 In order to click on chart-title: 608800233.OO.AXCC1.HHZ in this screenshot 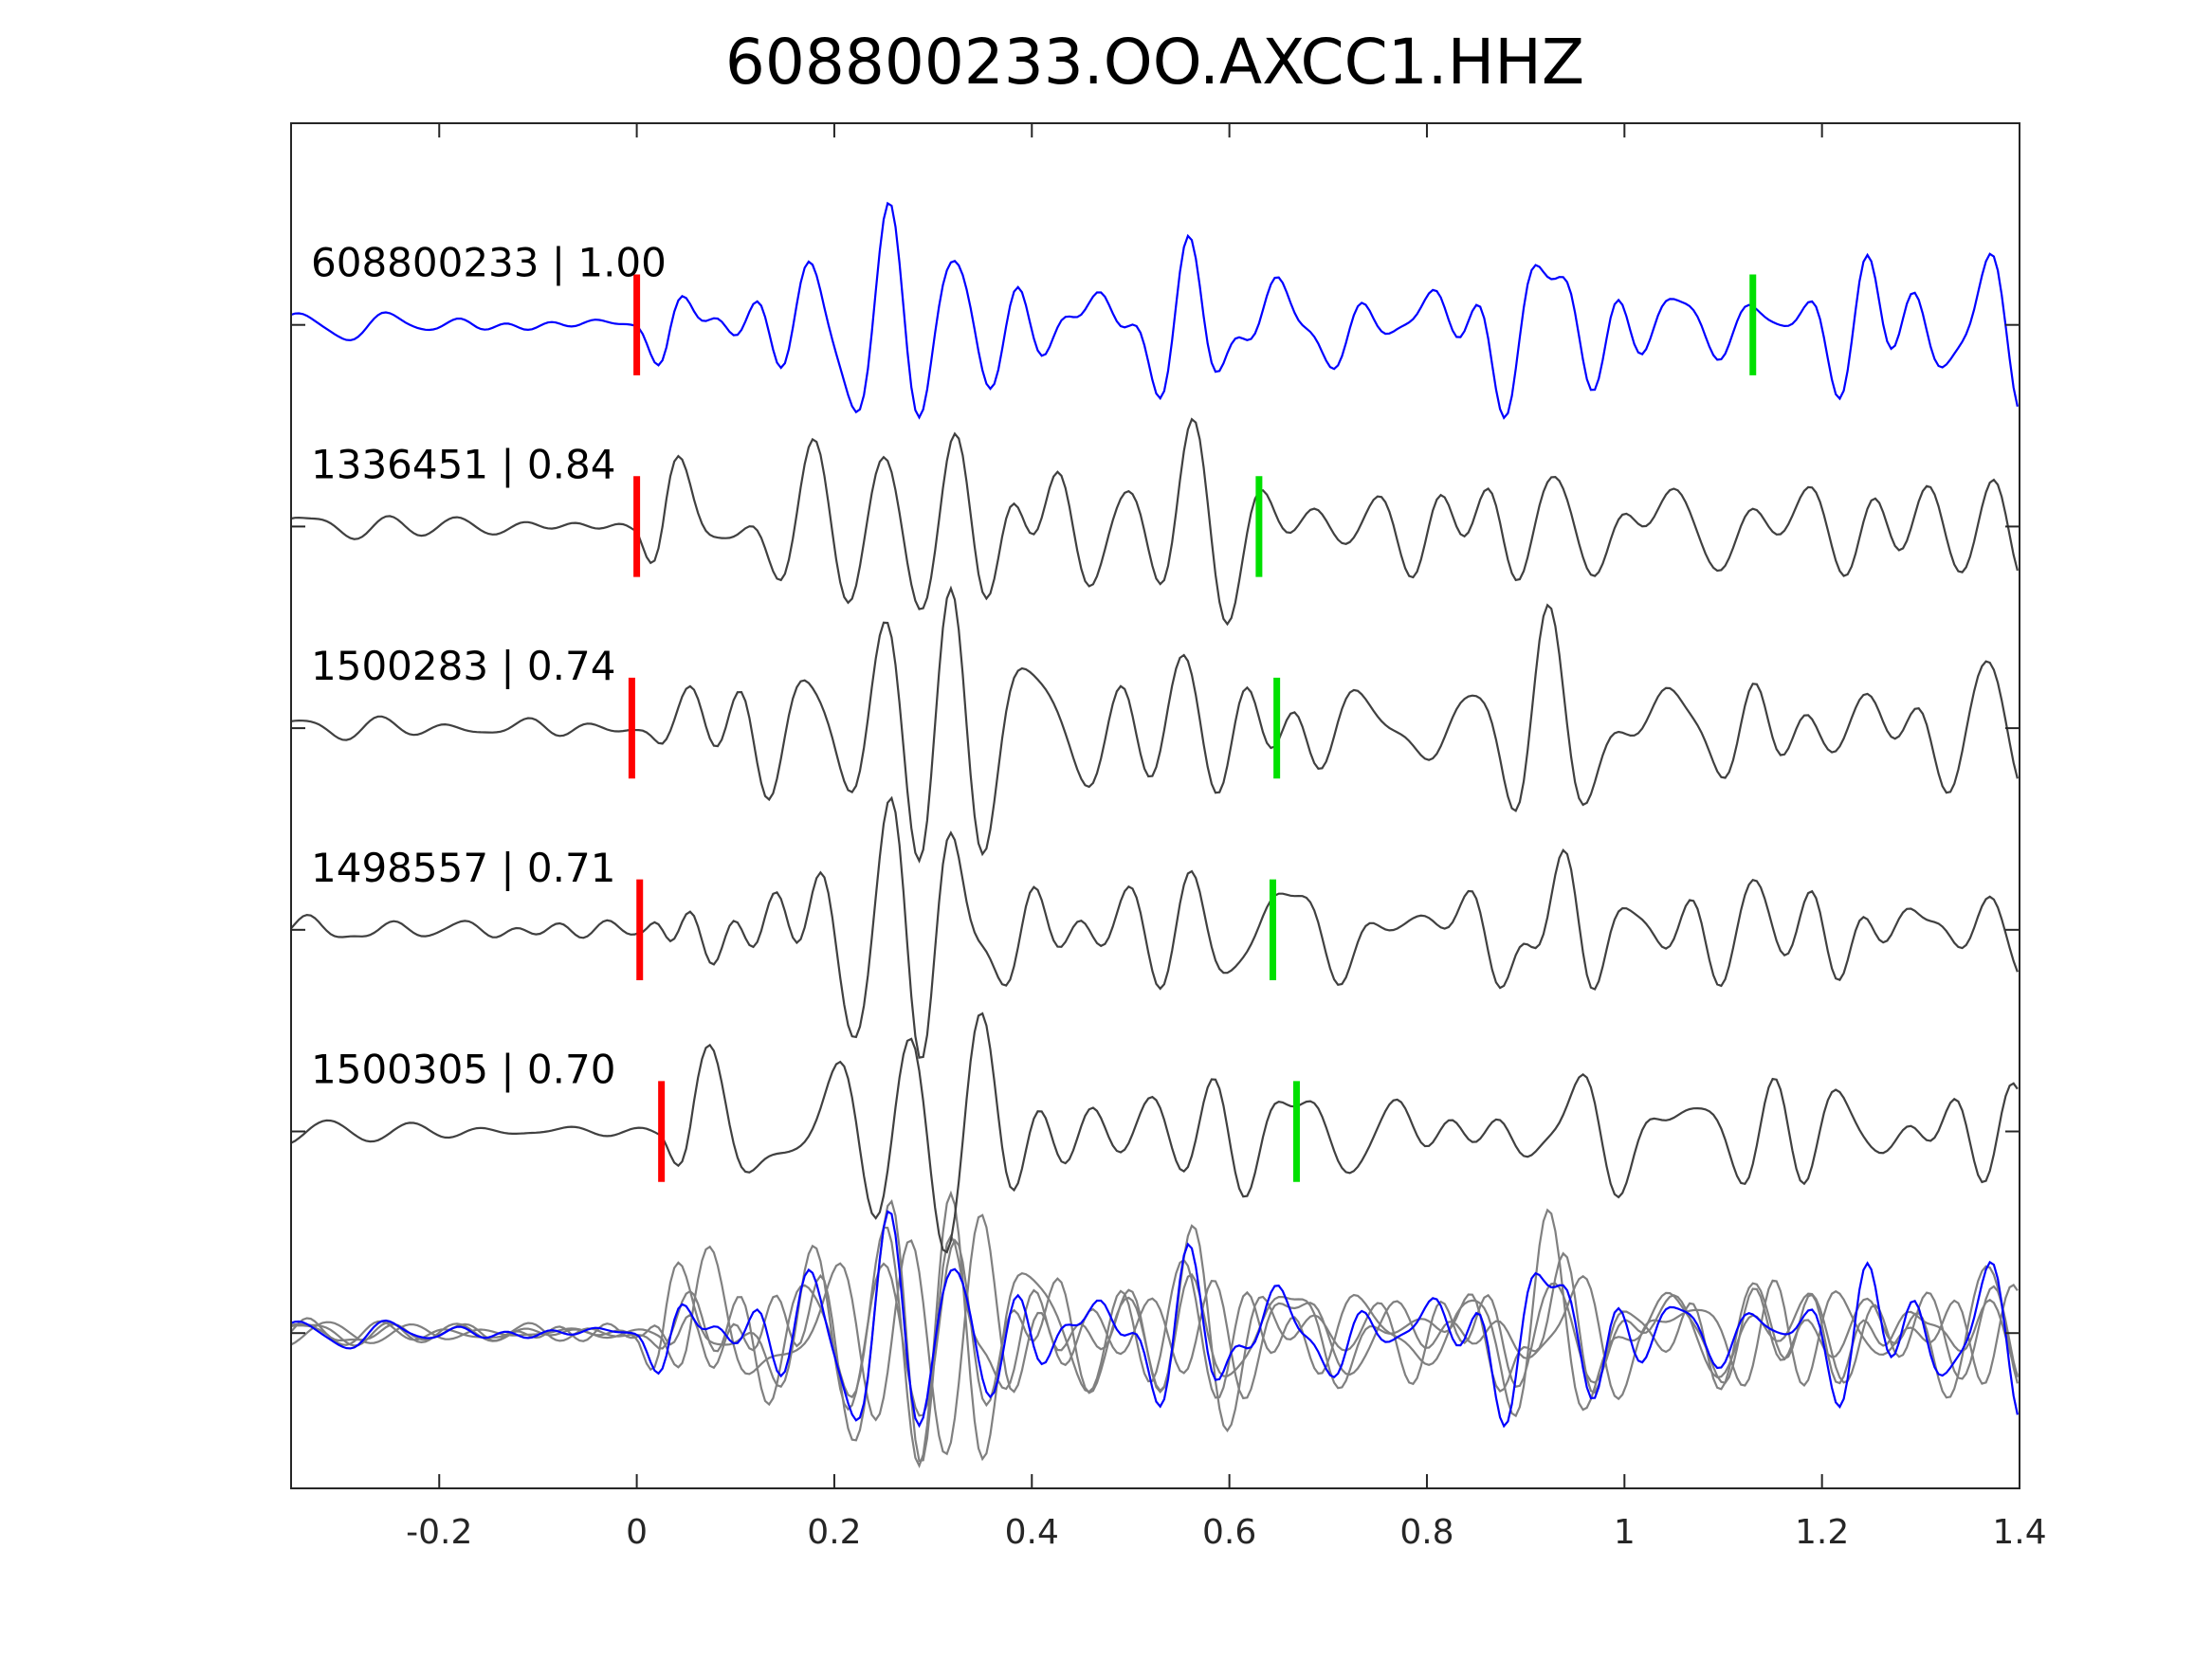, I will do `click(1154, 62)`.